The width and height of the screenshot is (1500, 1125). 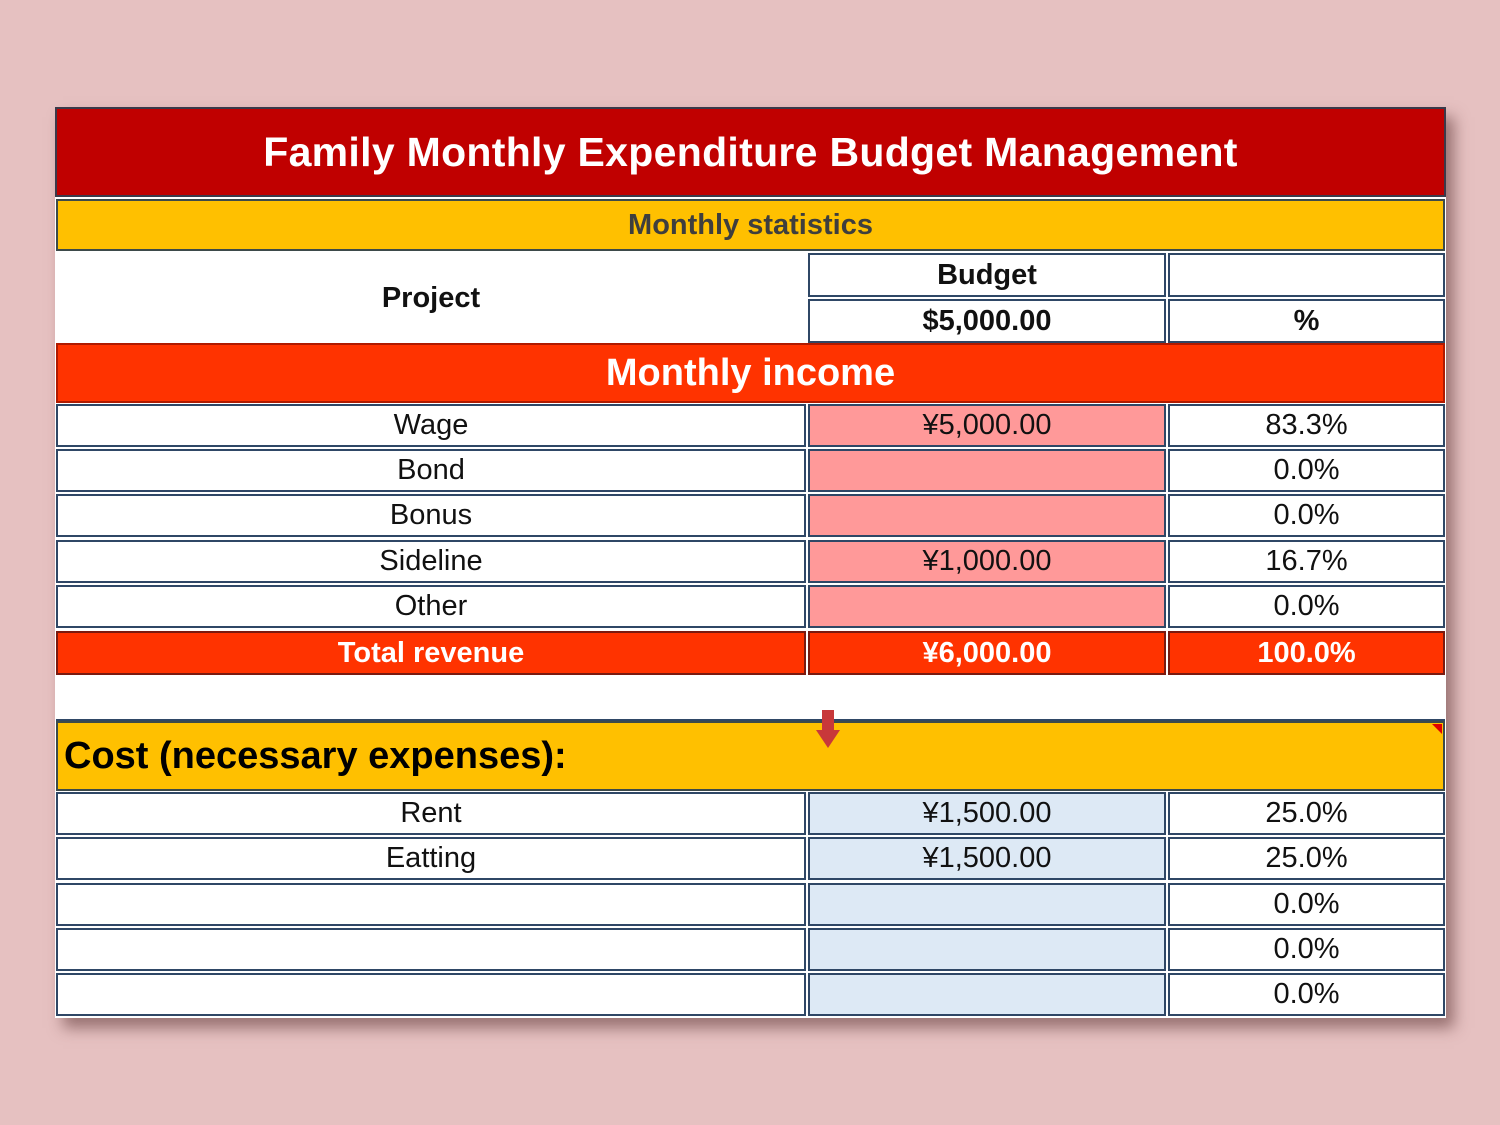 What do you see at coordinates (987, 561) in the screenshot?
I see `income-amount-cell: ¥1,000.00` at bounding box center [987, 561].